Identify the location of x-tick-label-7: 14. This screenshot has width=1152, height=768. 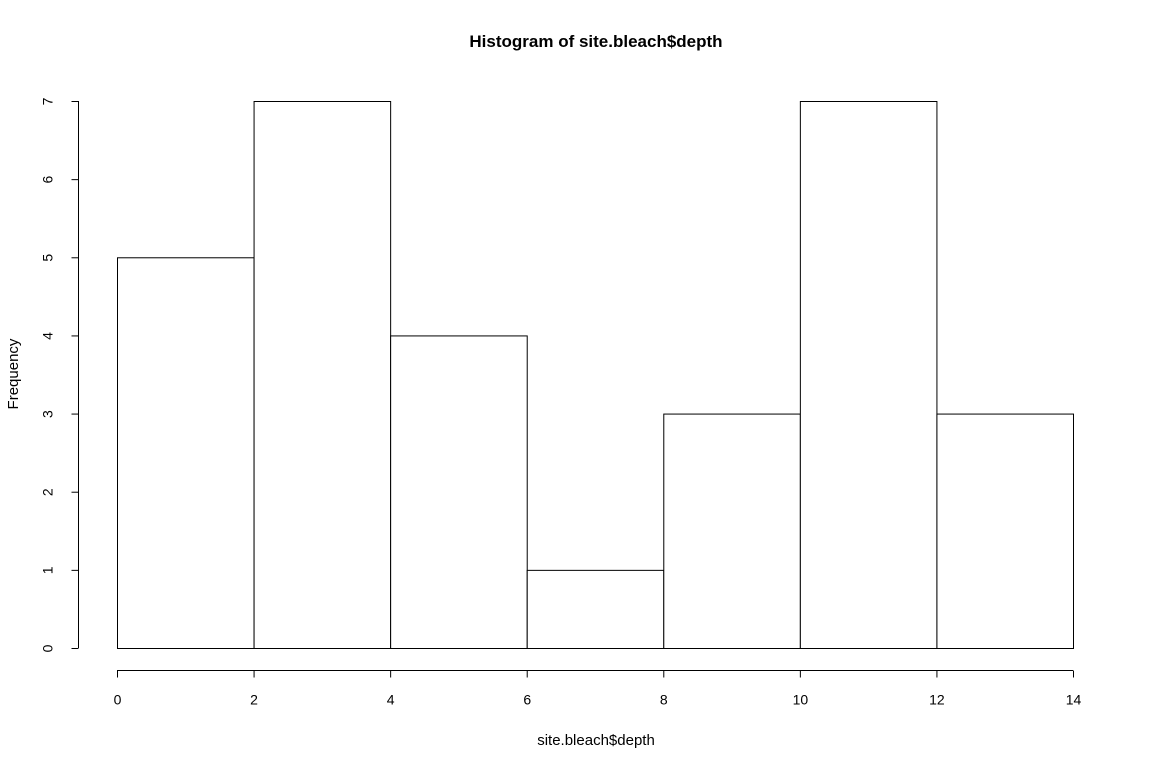
(1074, 700).